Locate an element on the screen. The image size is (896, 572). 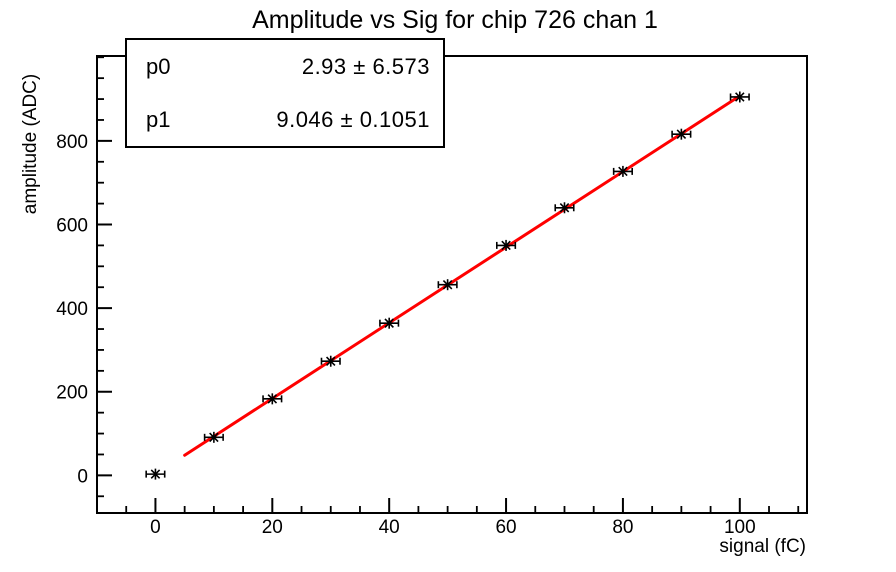
stat-row-p0: p0 2.93 ± 6.573 is located at coordinates (285, 66).